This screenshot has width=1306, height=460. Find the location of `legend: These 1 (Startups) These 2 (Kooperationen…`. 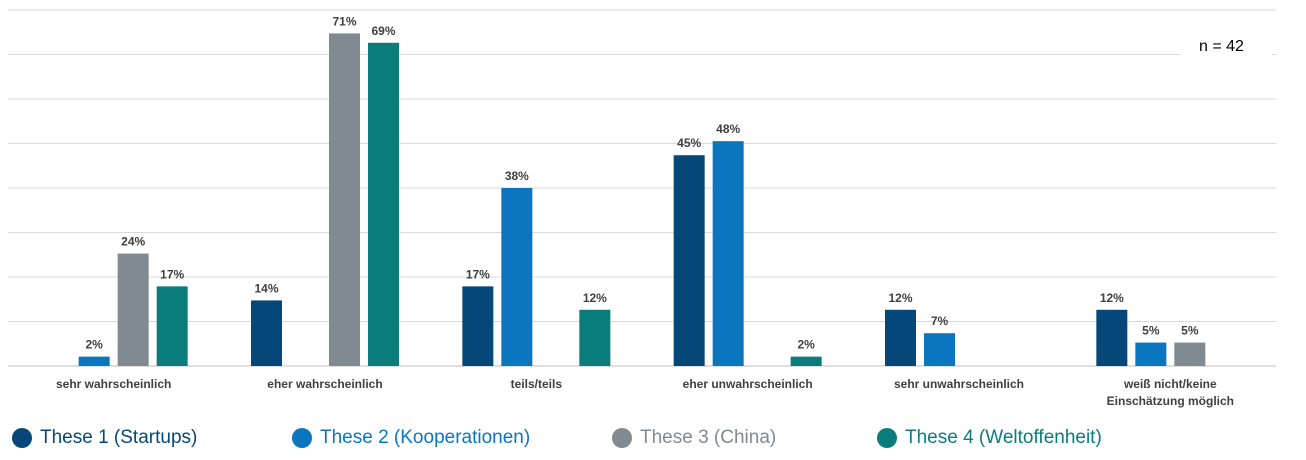

legend: These 1 (Startups) These 2 (Kooperationen… is located at coordinates (652, 442).